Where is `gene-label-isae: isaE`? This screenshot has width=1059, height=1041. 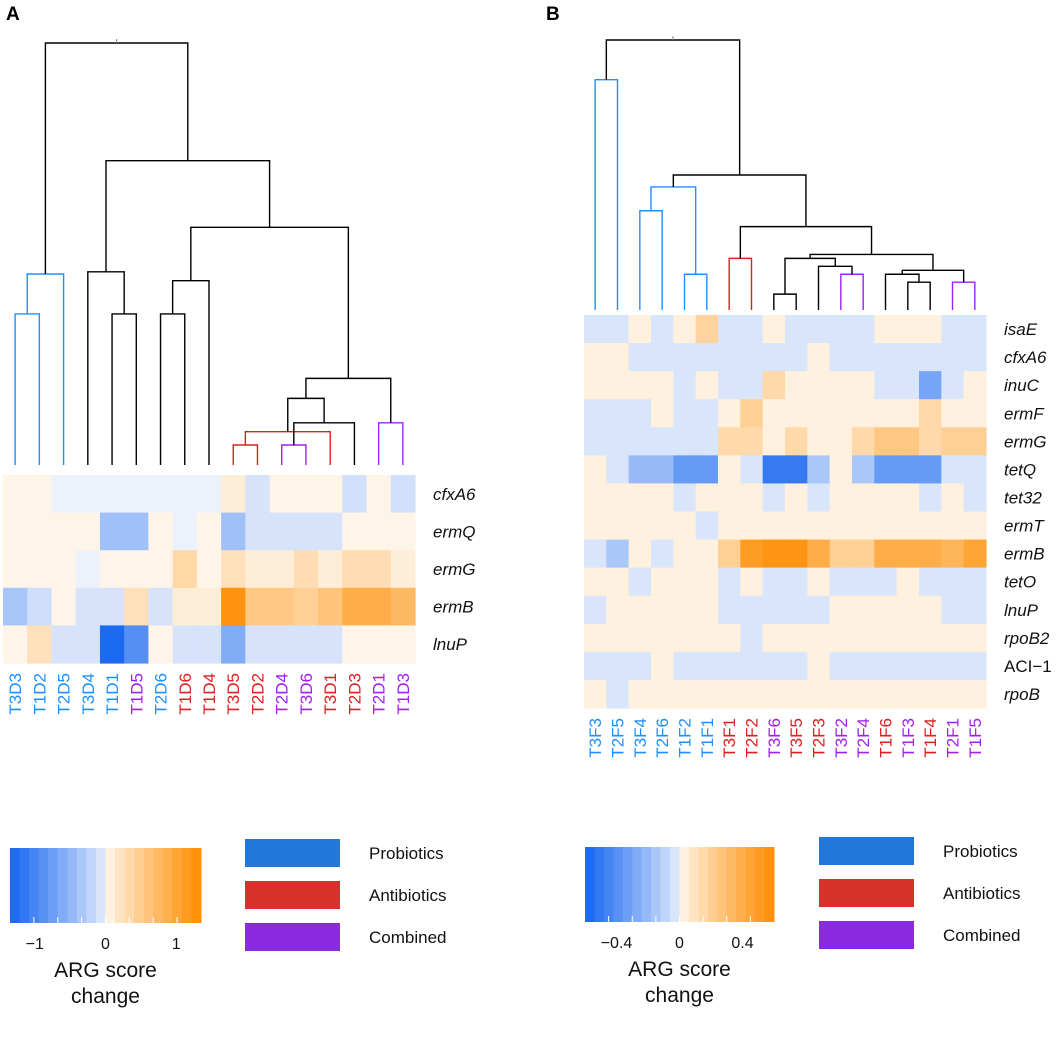
gene-label-isae: isaE is located at coordinates (1021, 329).